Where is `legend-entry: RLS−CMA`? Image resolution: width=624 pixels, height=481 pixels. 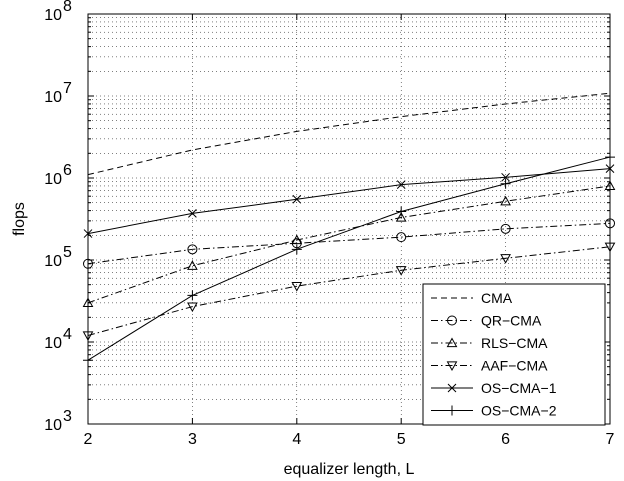
legend-entry: RLS−CMA is located at coordinates (489, 343).